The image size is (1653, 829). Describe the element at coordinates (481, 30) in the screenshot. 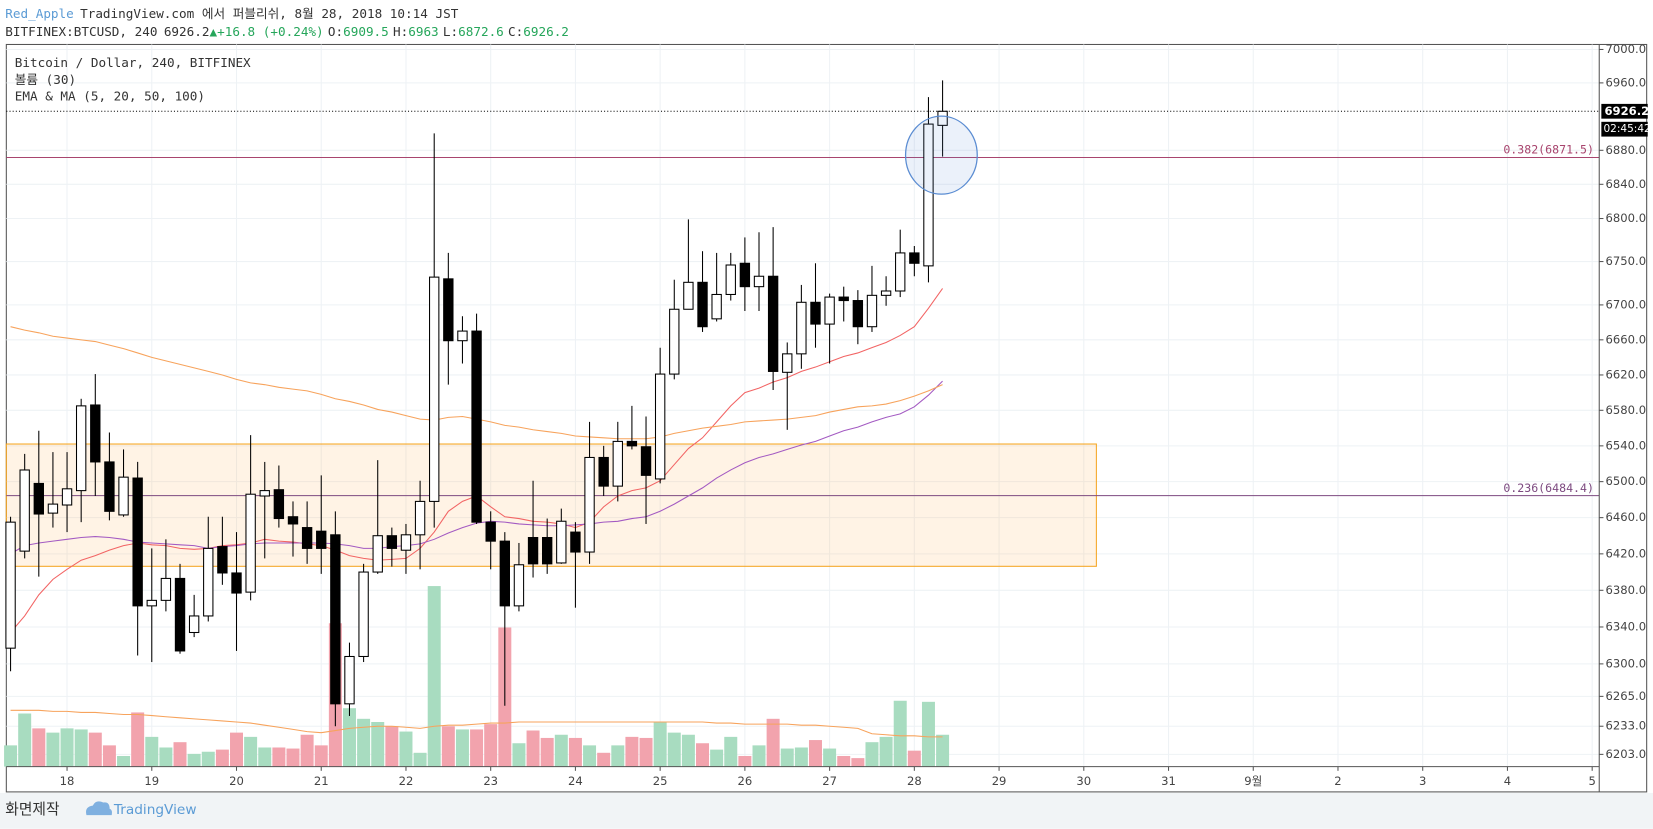

I see `low-value: 6872.6` at that location.